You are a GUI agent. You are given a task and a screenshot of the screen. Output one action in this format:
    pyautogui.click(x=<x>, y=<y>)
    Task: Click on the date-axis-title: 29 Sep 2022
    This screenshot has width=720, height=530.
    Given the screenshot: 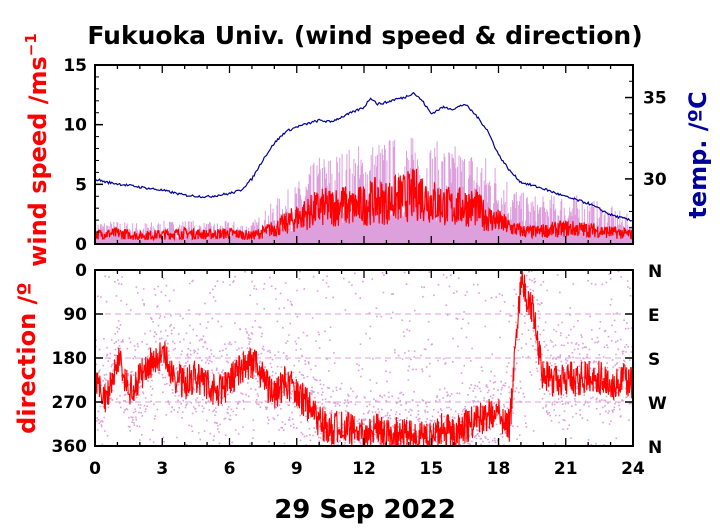 What is the action you would take?
    pyautogui.click(x=365, y=510)
    